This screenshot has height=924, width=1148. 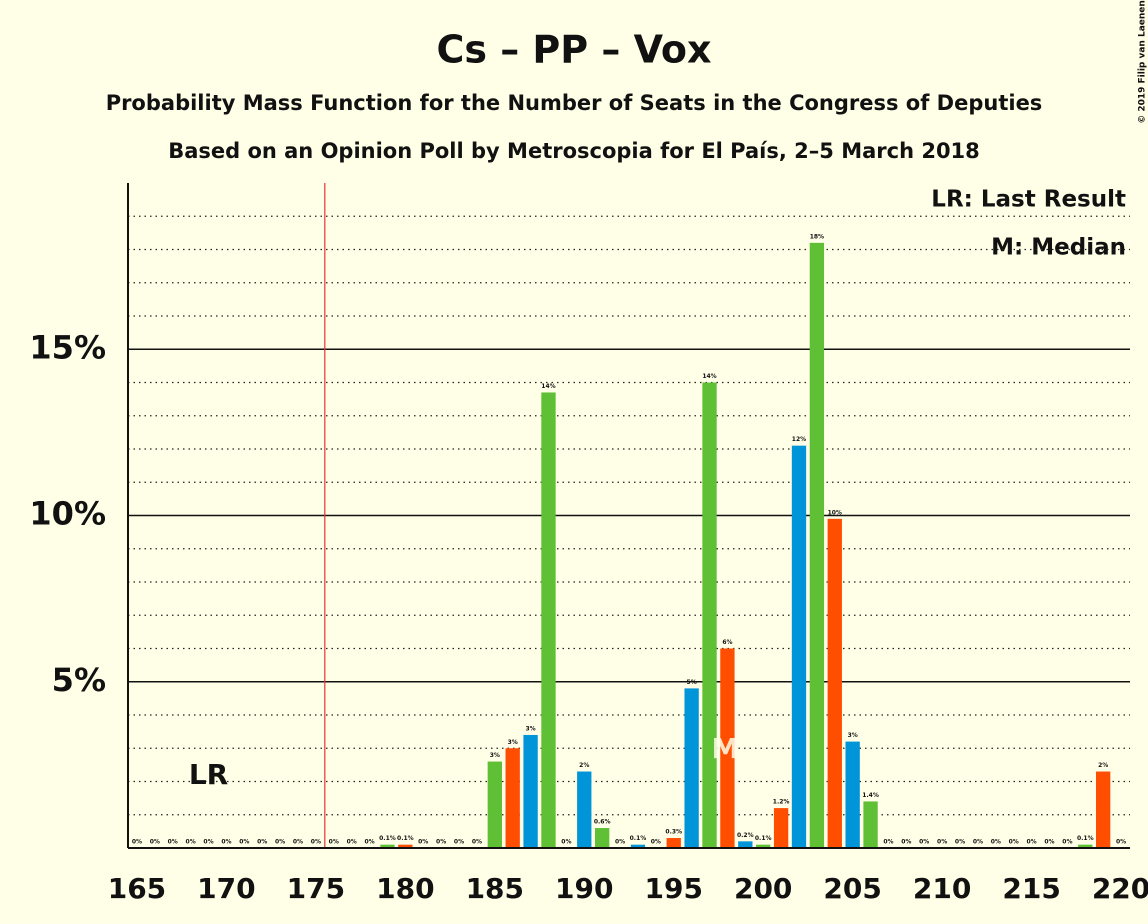 What do you see at coordinates (1058, 248) in the screenshot?
I see `legend-entry: M: Median` at bounding box center [1058, 248].